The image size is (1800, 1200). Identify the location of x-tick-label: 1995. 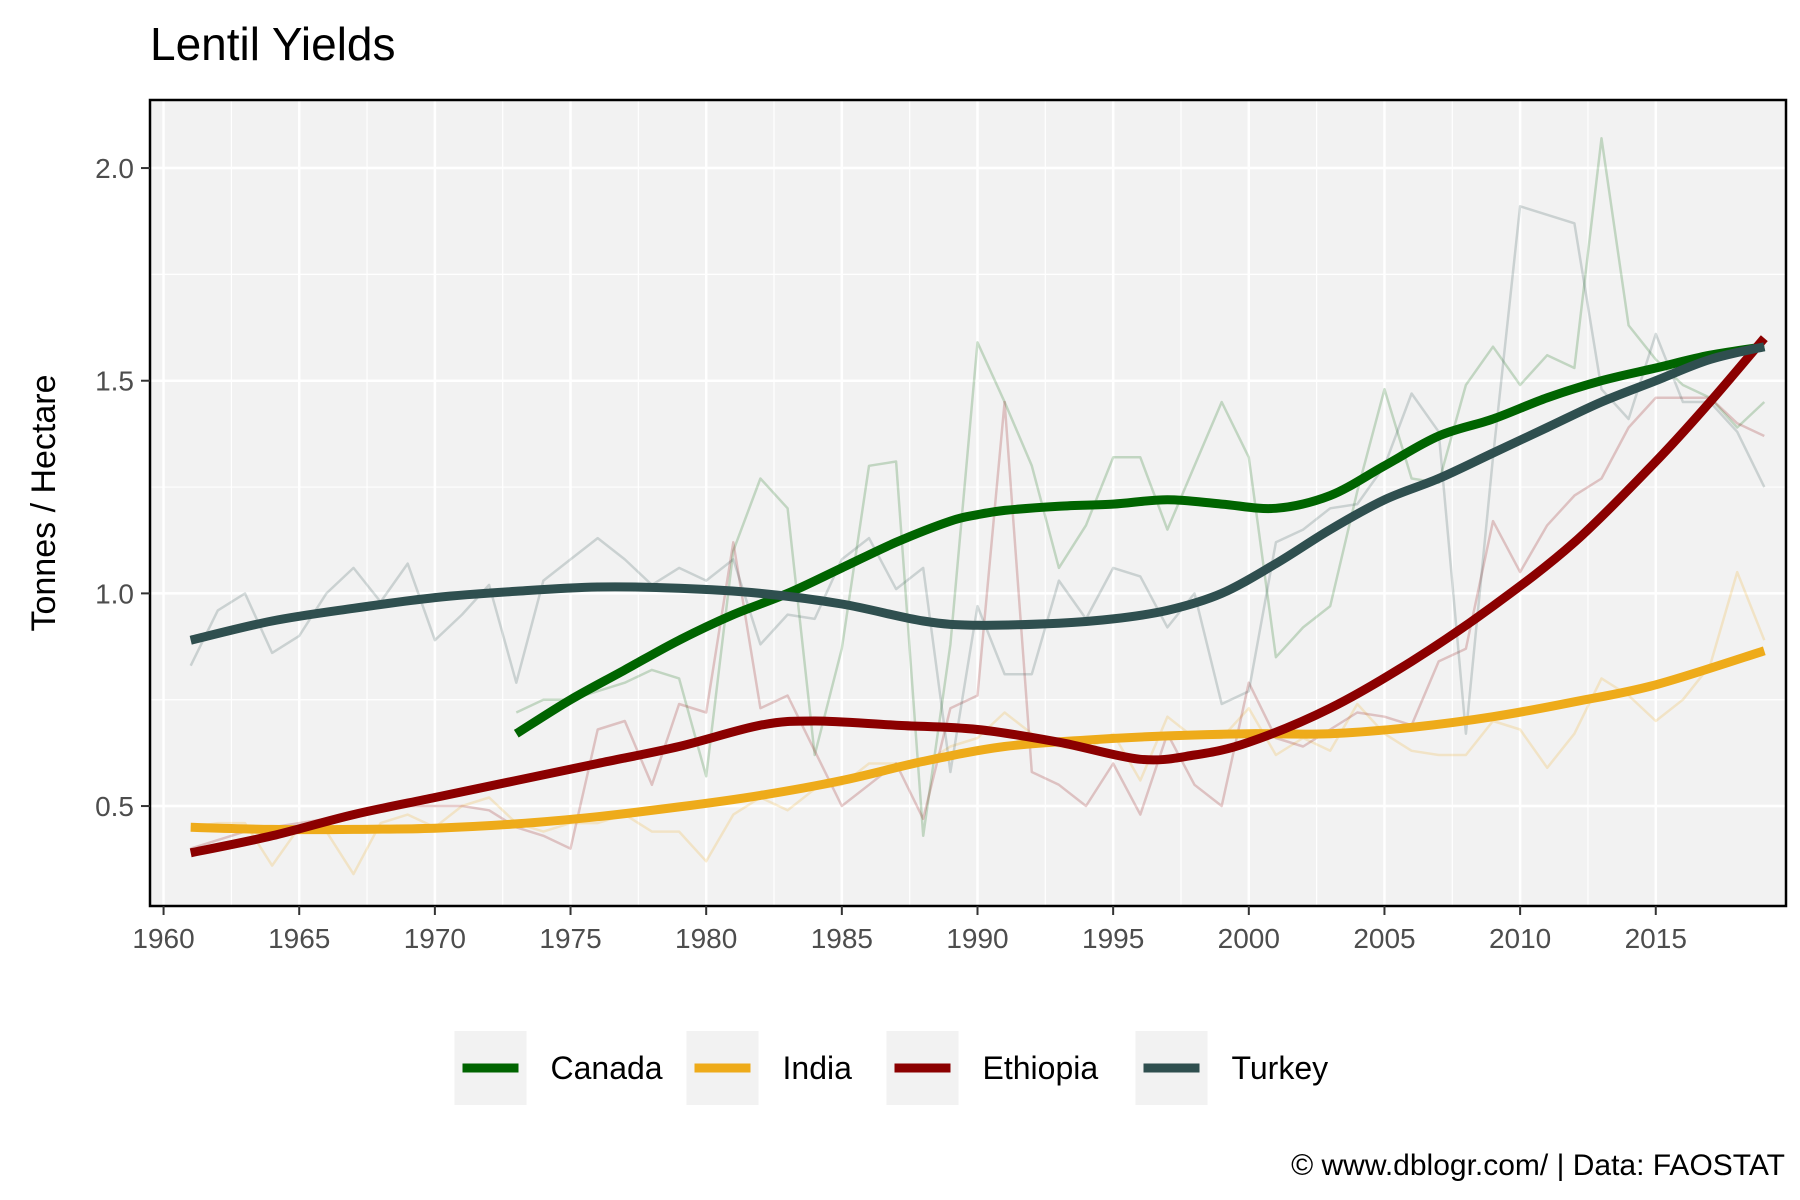
(1113, 938).